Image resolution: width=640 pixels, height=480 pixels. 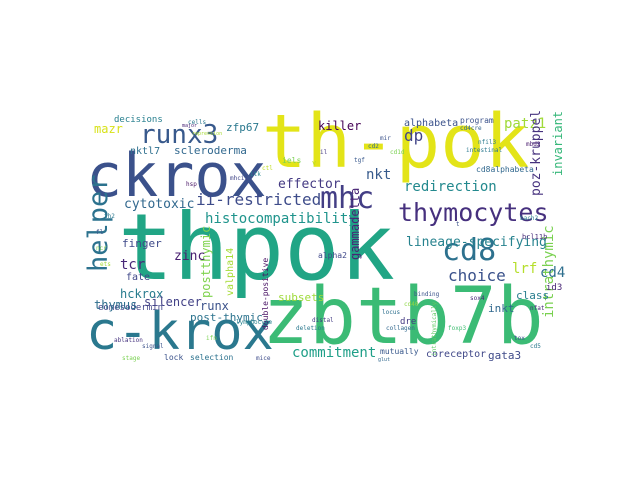 I want to click on word-mutually: mutually, so click(x=399, y=351).